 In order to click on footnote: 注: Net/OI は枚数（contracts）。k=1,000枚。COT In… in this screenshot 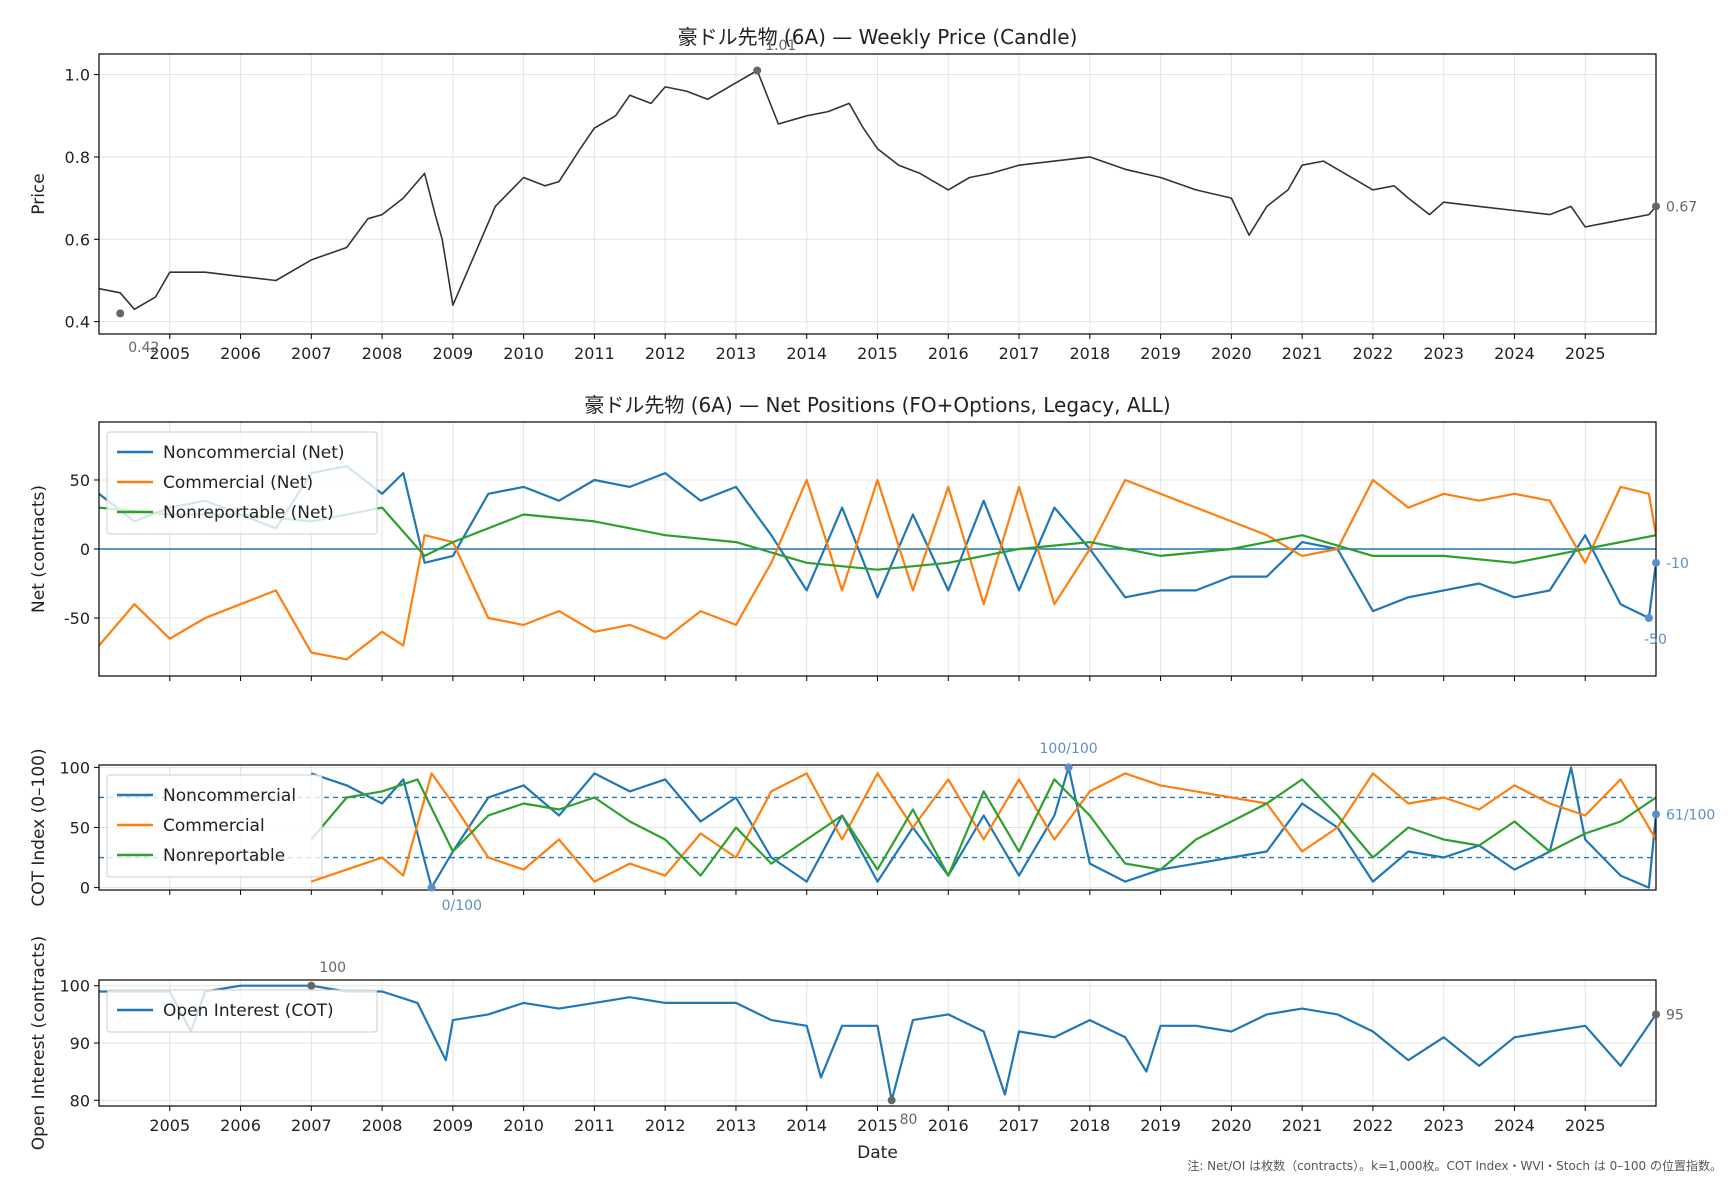, I will do `click(1454, 1166)`.